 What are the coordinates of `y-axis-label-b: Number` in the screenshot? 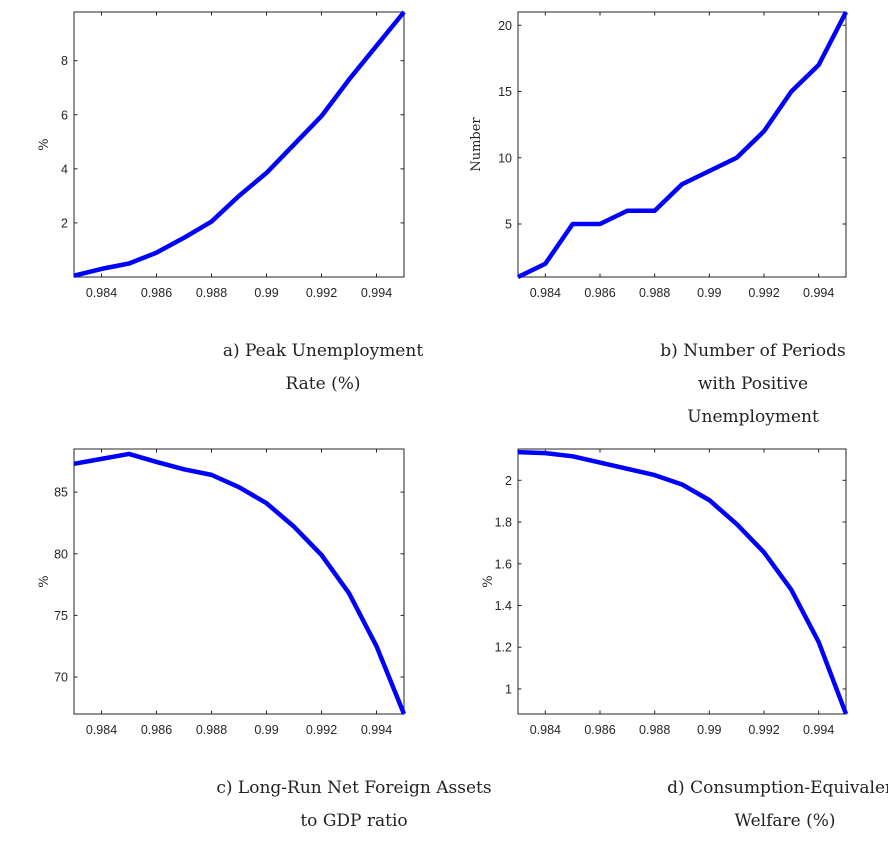 It's located at (476, 144).